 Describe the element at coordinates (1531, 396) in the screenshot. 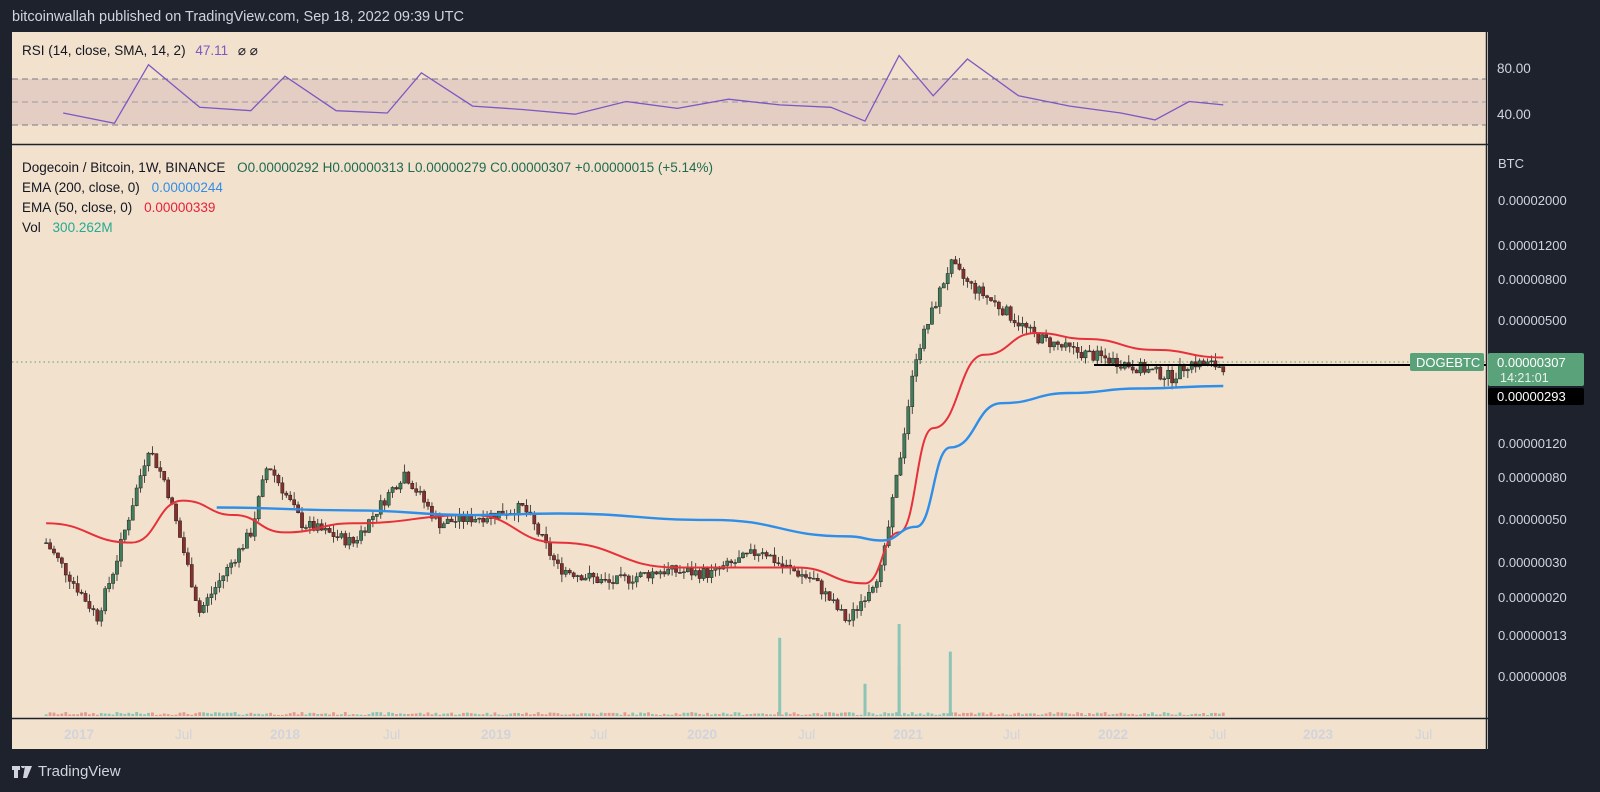

I see `support-price: 0.00000293` at that location.